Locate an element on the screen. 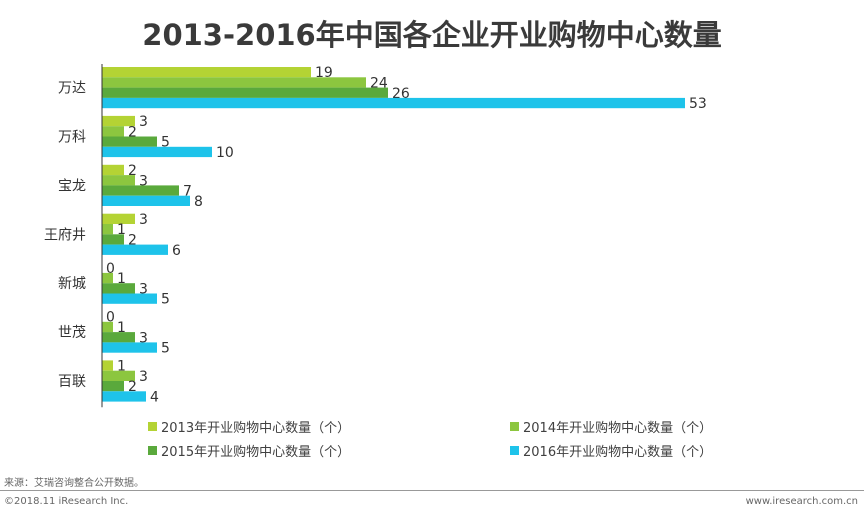  category-label: 万达 is located at coordinates (72, 89).